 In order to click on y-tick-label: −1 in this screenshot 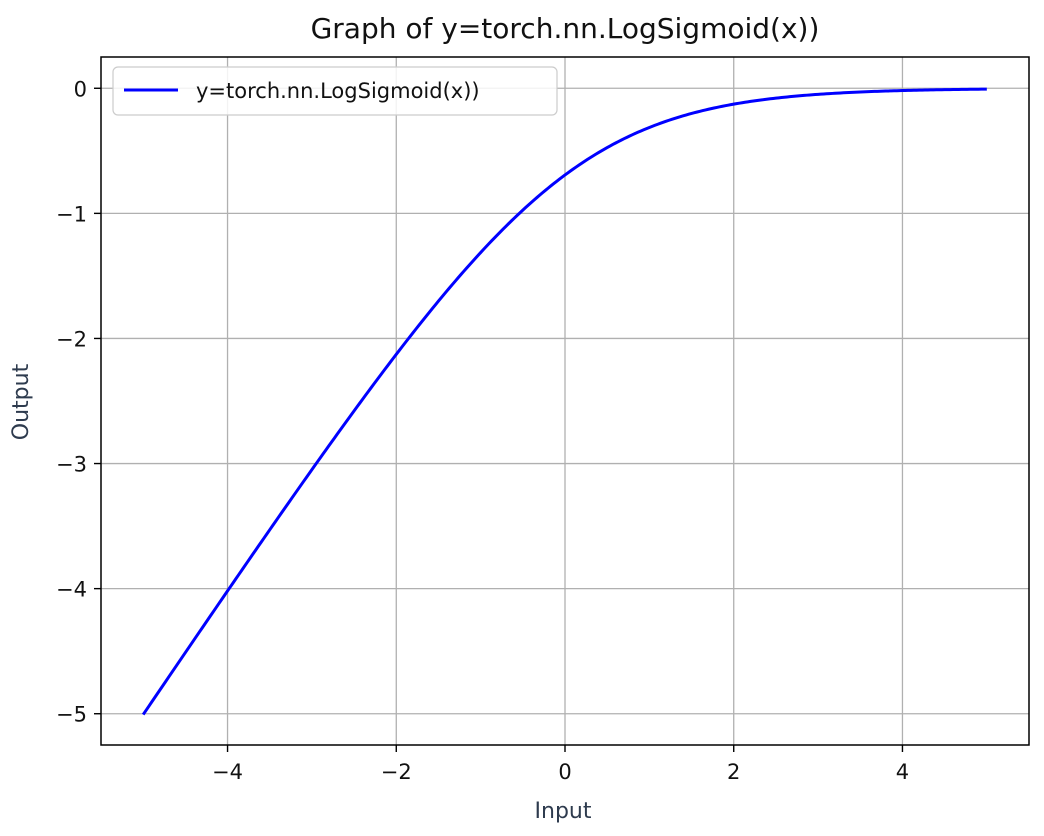, I will do `click(71, 214)`.